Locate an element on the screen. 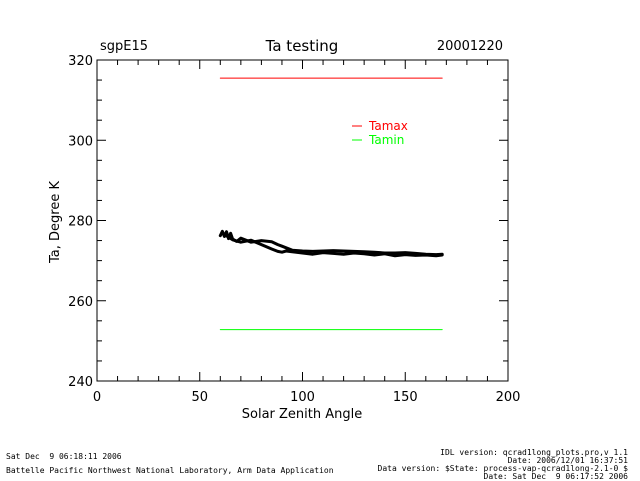 The width and height of the screenshot is (640, 481). footer-timestamp: Sat Dec 9 06:18:11 2006 is located at coordinates (64, 456).